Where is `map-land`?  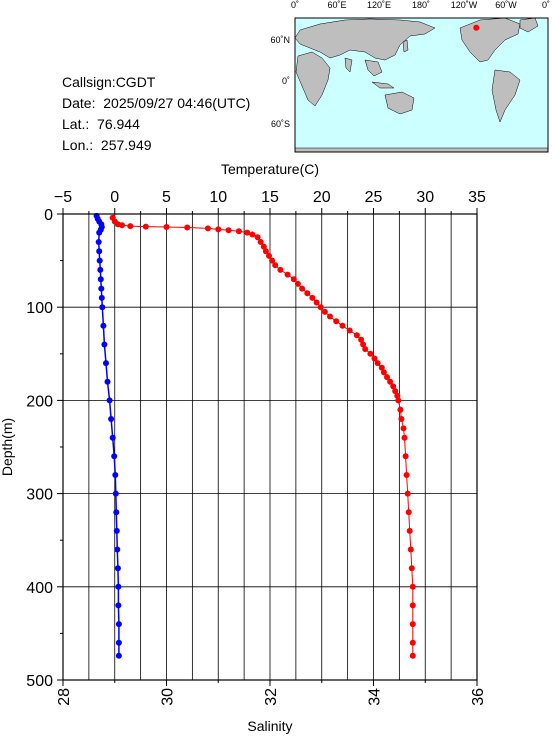 map-land is located at coordinates (421, 85).